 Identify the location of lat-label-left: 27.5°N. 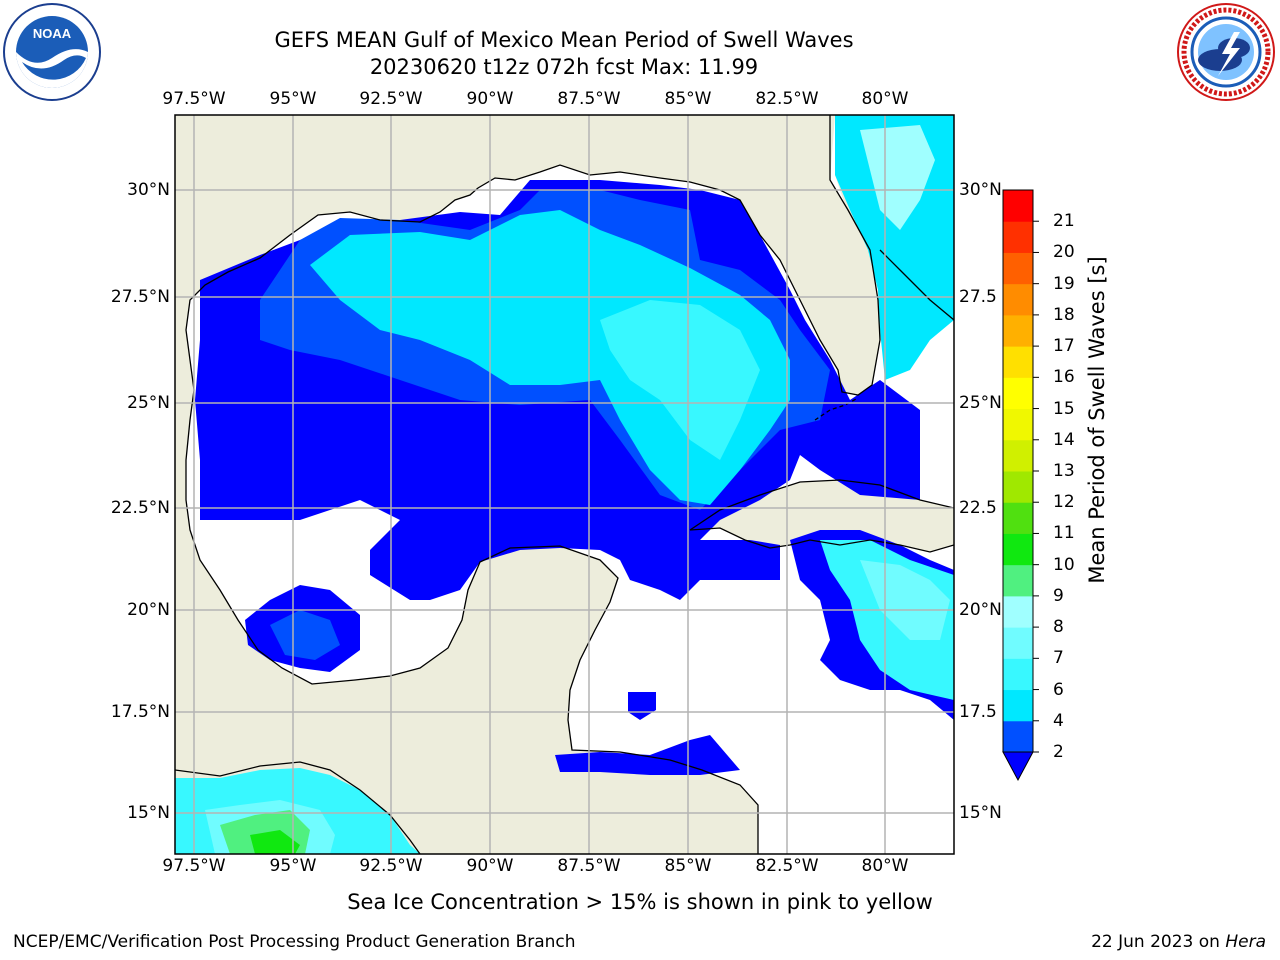
(140, 297).